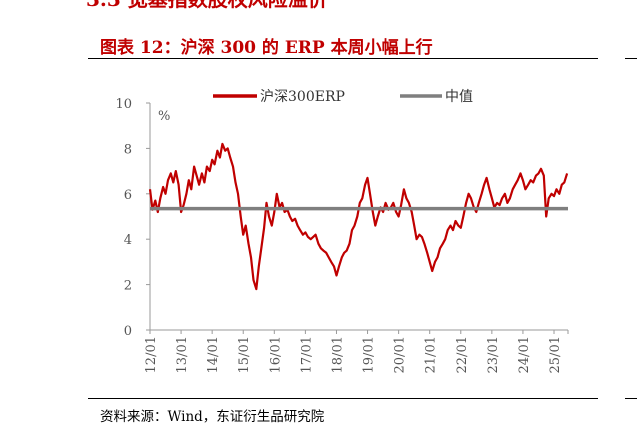 The height and width of the screenshot is (435, 637). I want to click on legend-median-label: 中值, so click(459, 97).